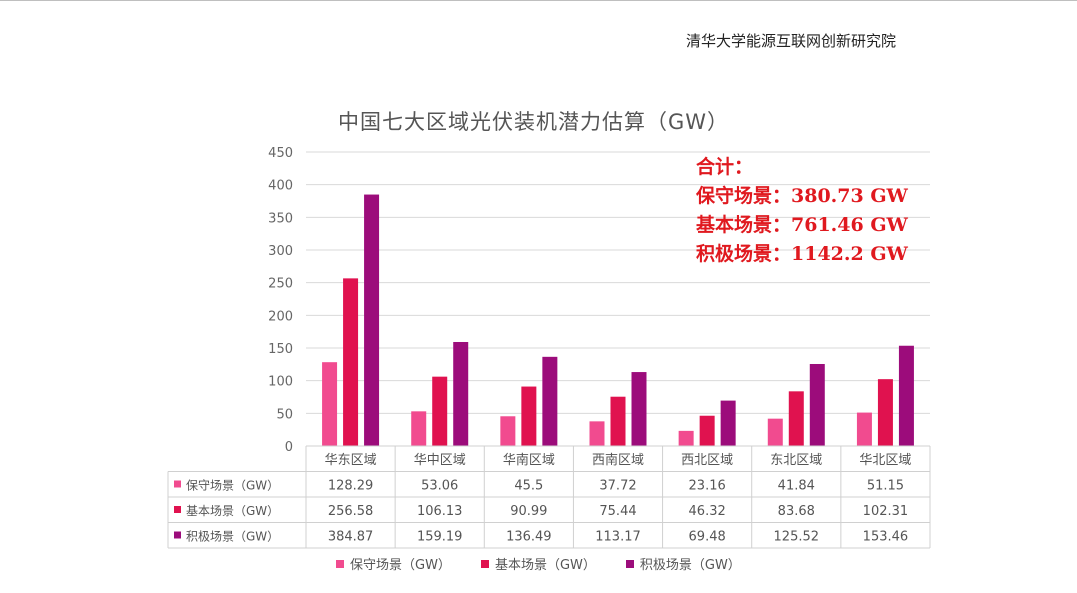 Image resolution: width=1077 pixels, height=593 pixels. Describe the element at coordinates (534, 122) in the screenshot. I see `chart-title: 中国七大区域光伏装机潜力估算（GW）` at that location.